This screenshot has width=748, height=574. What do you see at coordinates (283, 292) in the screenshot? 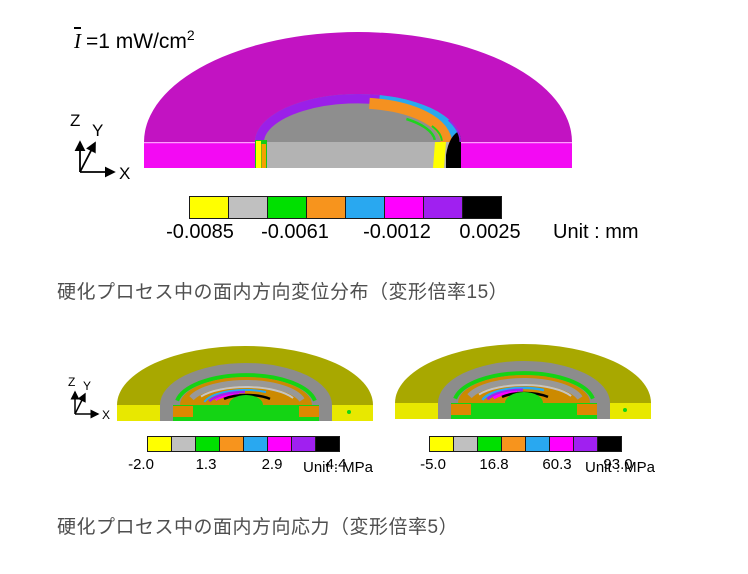
I see `caption-displacement: 硬化プロセス中の面内方向変位分布（変形倍率15）` at bounding box center [283, 292].